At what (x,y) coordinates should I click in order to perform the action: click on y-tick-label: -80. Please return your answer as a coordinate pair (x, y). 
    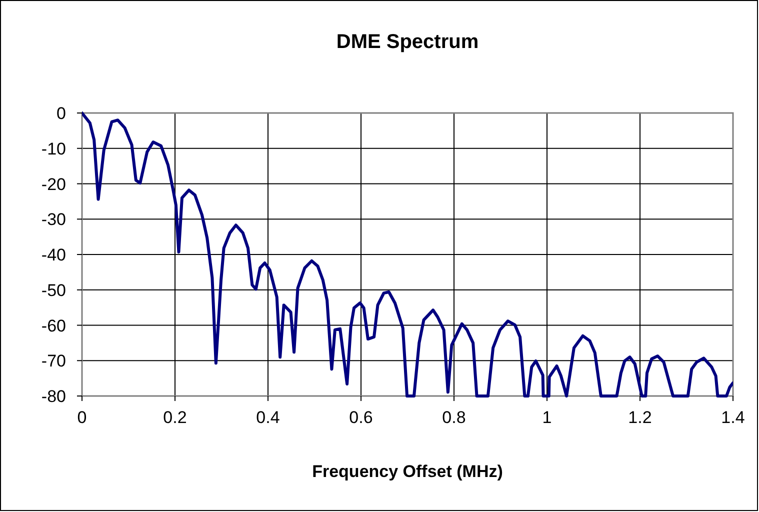
    Looking at the image, I should click on (53, 396).